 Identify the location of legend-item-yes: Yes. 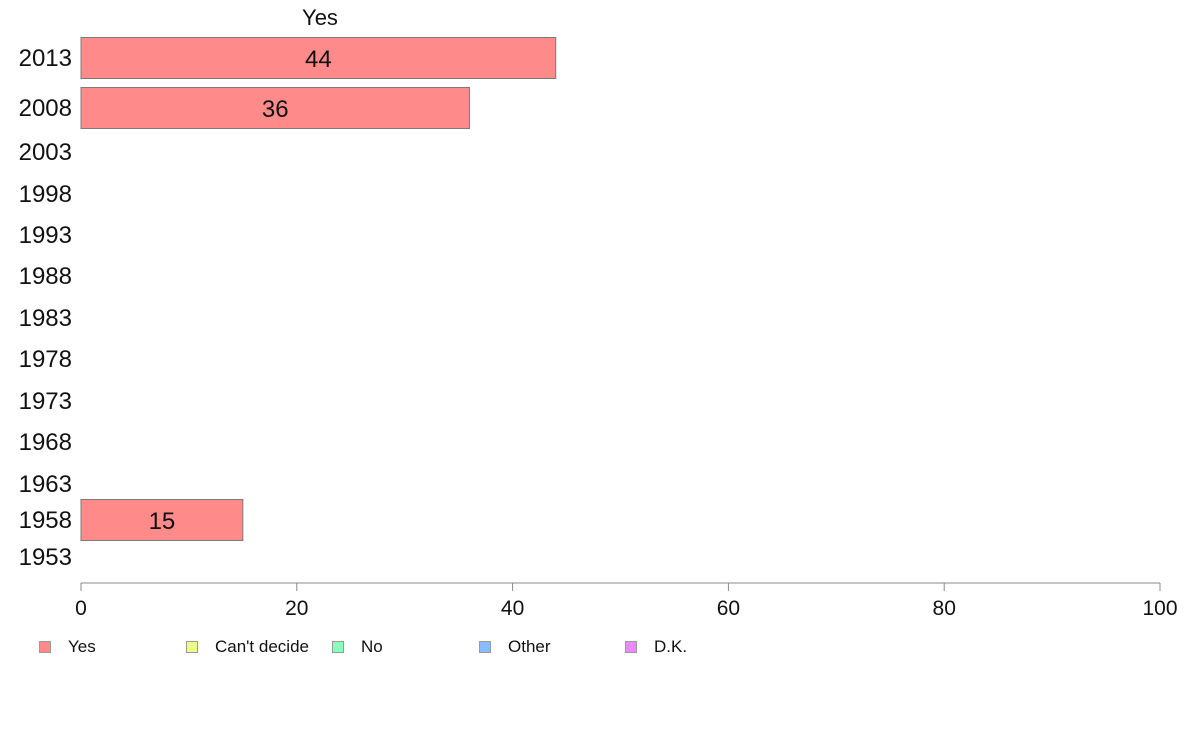
(67, 647).